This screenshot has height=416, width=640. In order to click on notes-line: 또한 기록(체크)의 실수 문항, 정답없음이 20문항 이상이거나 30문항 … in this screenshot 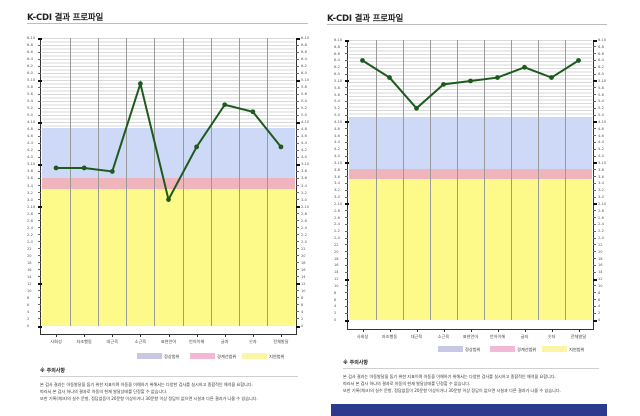, I will do `click(149, 398)`.